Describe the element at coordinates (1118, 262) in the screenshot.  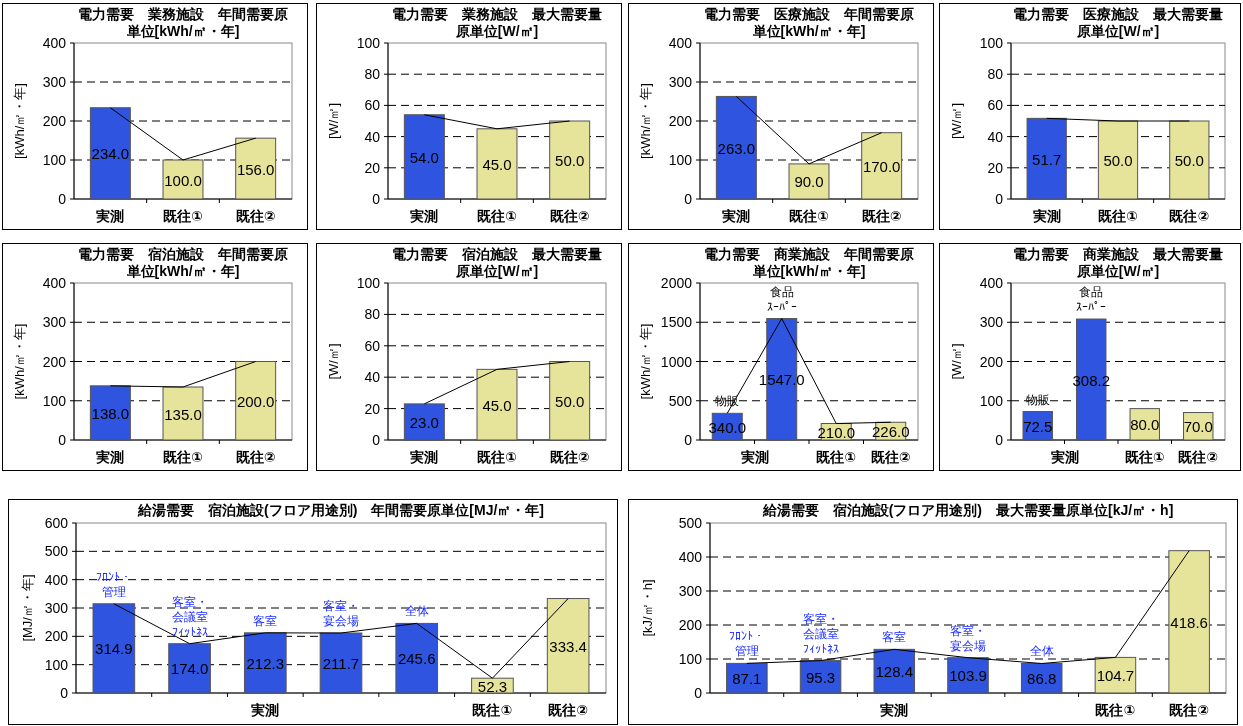
I see `chart-title: 電力需要 商業施設 最大需要量原単位[W/㎡]` at that location.